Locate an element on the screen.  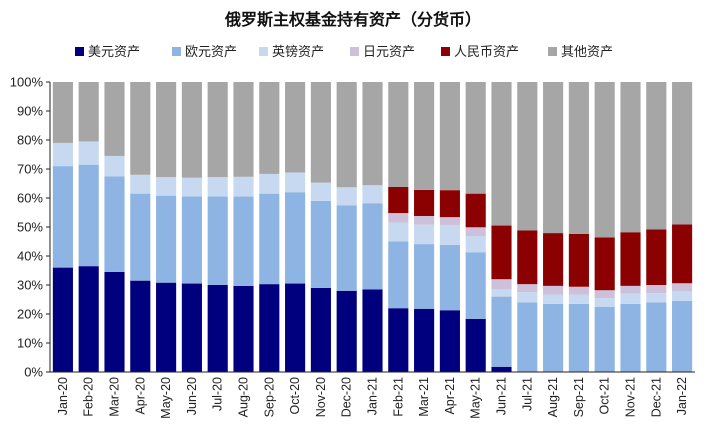
legend-item: 欧元资产 is located at coordinates (204, 52).